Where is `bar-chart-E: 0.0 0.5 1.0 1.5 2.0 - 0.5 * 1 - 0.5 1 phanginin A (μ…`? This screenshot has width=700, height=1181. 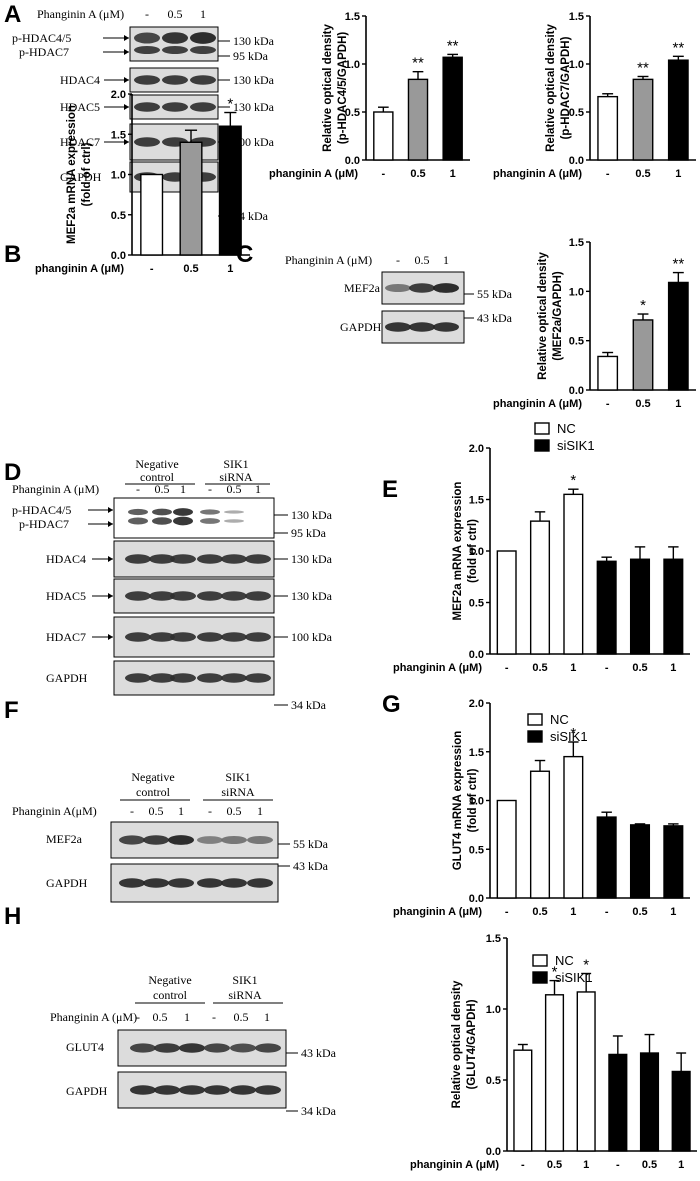
bar-chart-E: 0.0 0.5 1.0 1.5 2.0 - 0.5 * 1 - 0.5 1 phanginin A (μ… is located at coordinates (541, 547).